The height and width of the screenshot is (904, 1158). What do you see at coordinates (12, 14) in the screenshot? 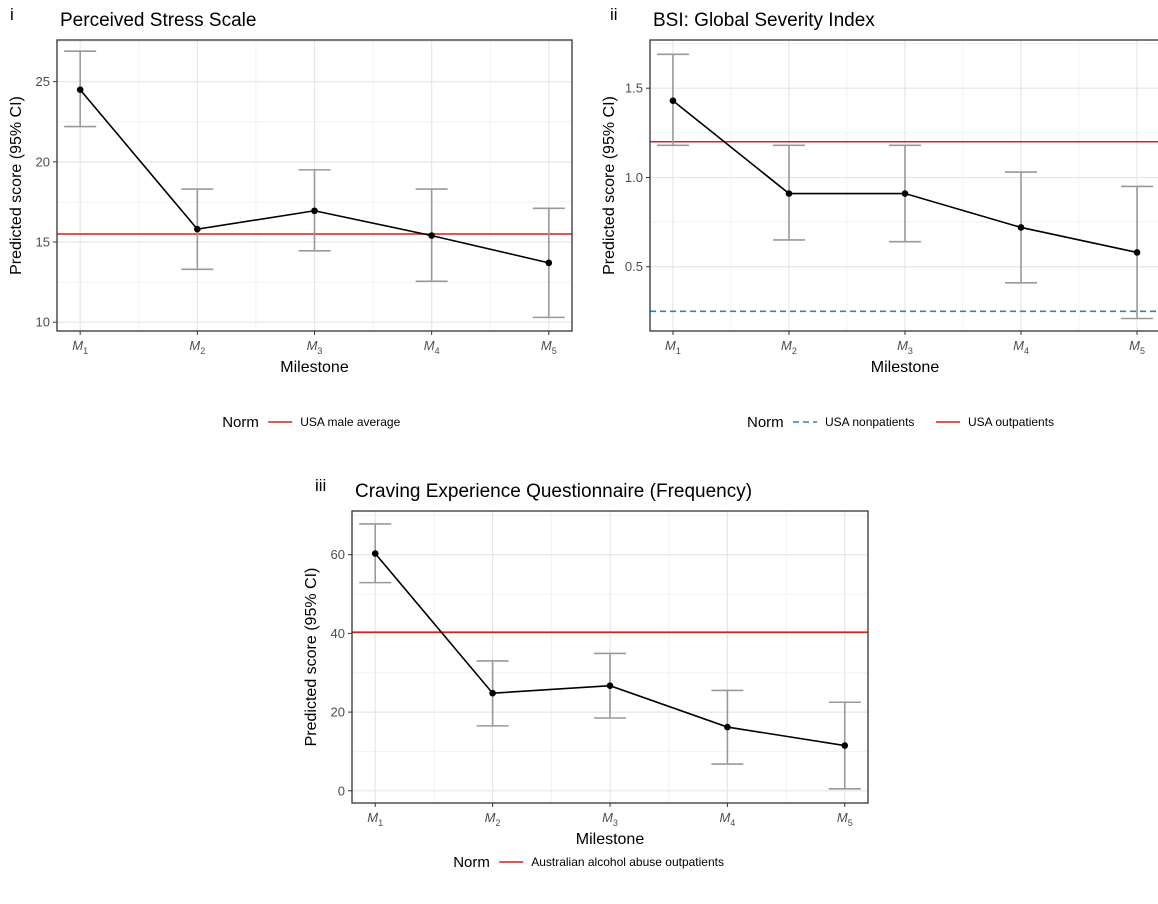
I see `panel-tag: i` at bounding box center [12, 14].